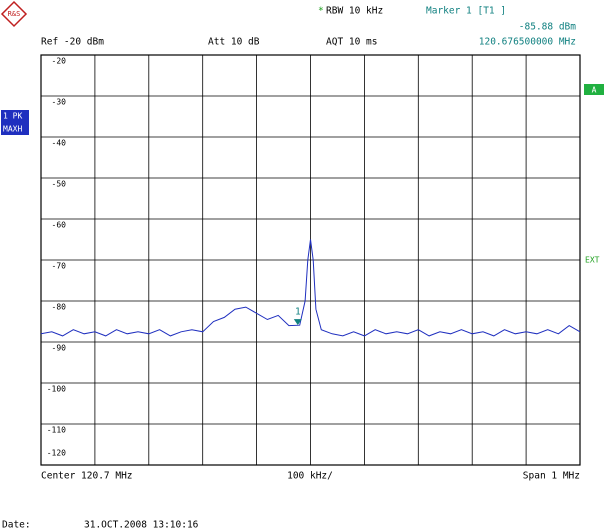  What do you see at coordinates (59, 102) in the screenshot?
I see `y-tick-label: -30` at bounding box center [59, 102].